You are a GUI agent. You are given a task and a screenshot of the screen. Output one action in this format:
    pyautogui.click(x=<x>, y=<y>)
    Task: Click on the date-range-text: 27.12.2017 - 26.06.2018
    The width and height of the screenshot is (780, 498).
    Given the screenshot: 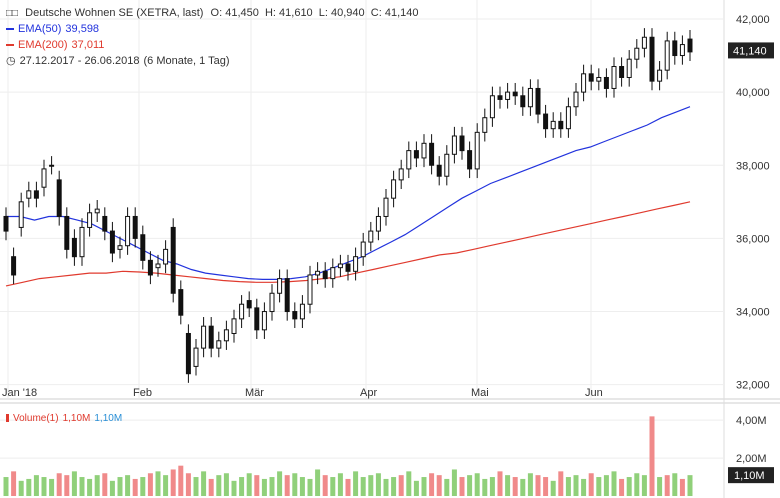 What is the action you would take?
    pyautogui.click(x=79, y=61)
    